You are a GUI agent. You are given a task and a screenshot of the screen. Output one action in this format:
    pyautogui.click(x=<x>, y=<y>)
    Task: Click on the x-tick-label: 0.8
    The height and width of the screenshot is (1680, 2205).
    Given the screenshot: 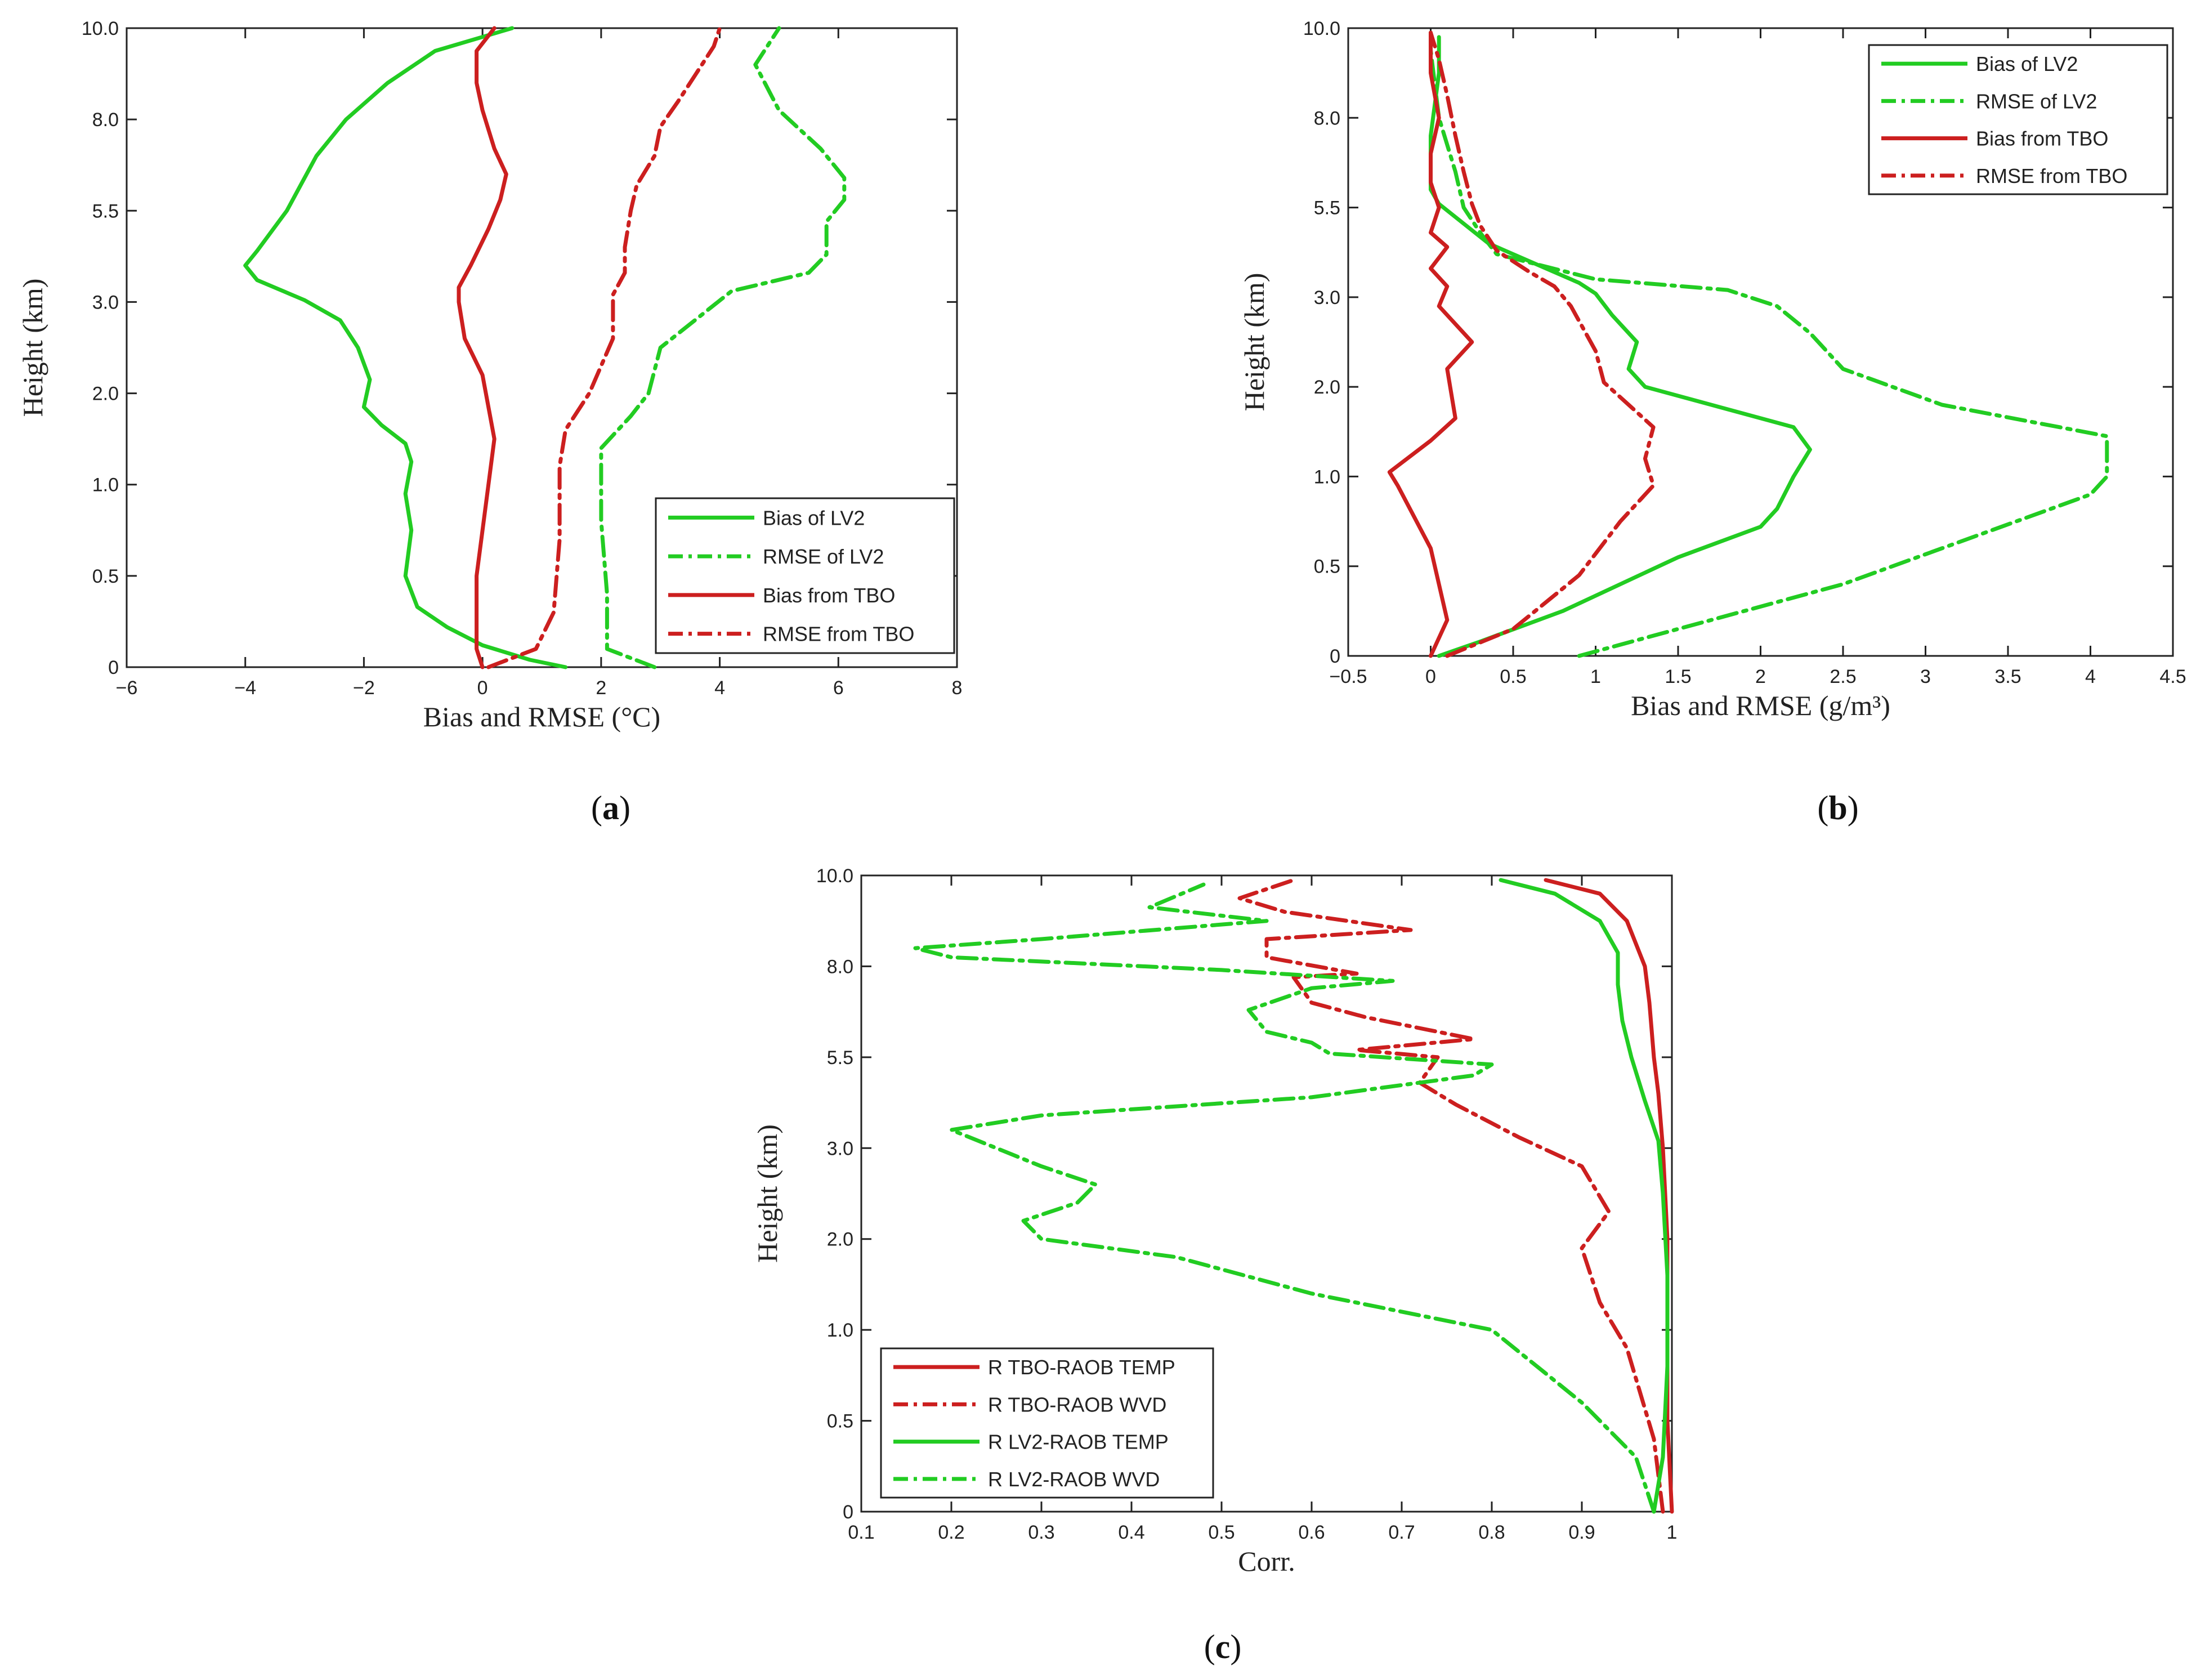 What is the action you would take?
    pyautogui.click(x=1492, y=1532)
    